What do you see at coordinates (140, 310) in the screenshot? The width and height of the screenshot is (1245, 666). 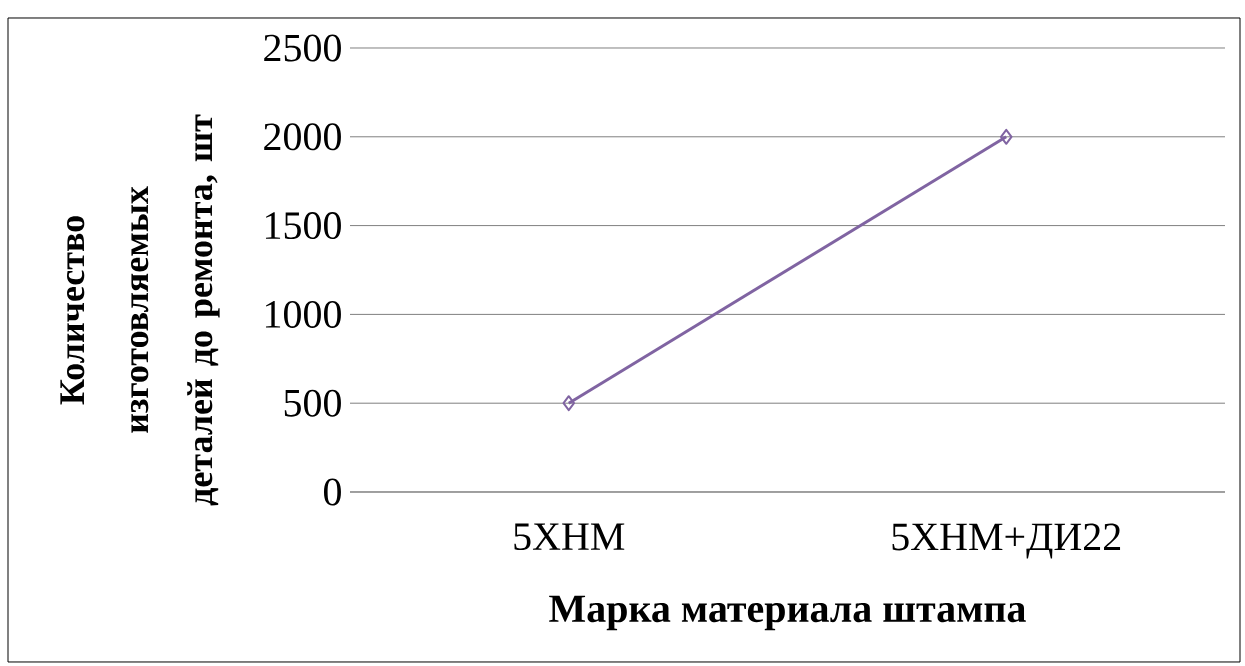 I see `text: Количество изготовляемых деталей до ремонта, шт` at bounding box center [140, 310].